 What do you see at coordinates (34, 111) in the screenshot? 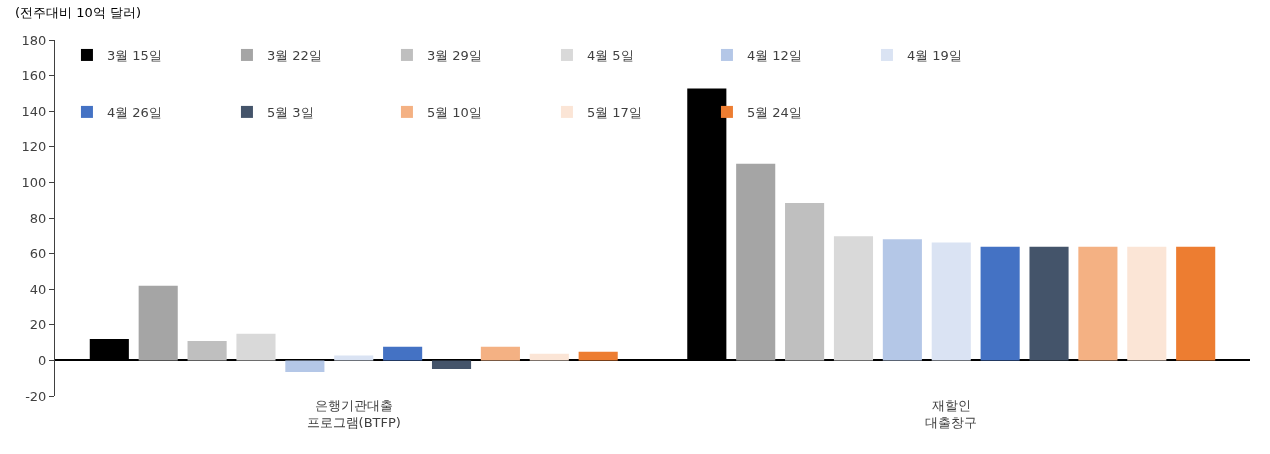
I see `y-tick-label: 140` at bounding box center [34, 111].